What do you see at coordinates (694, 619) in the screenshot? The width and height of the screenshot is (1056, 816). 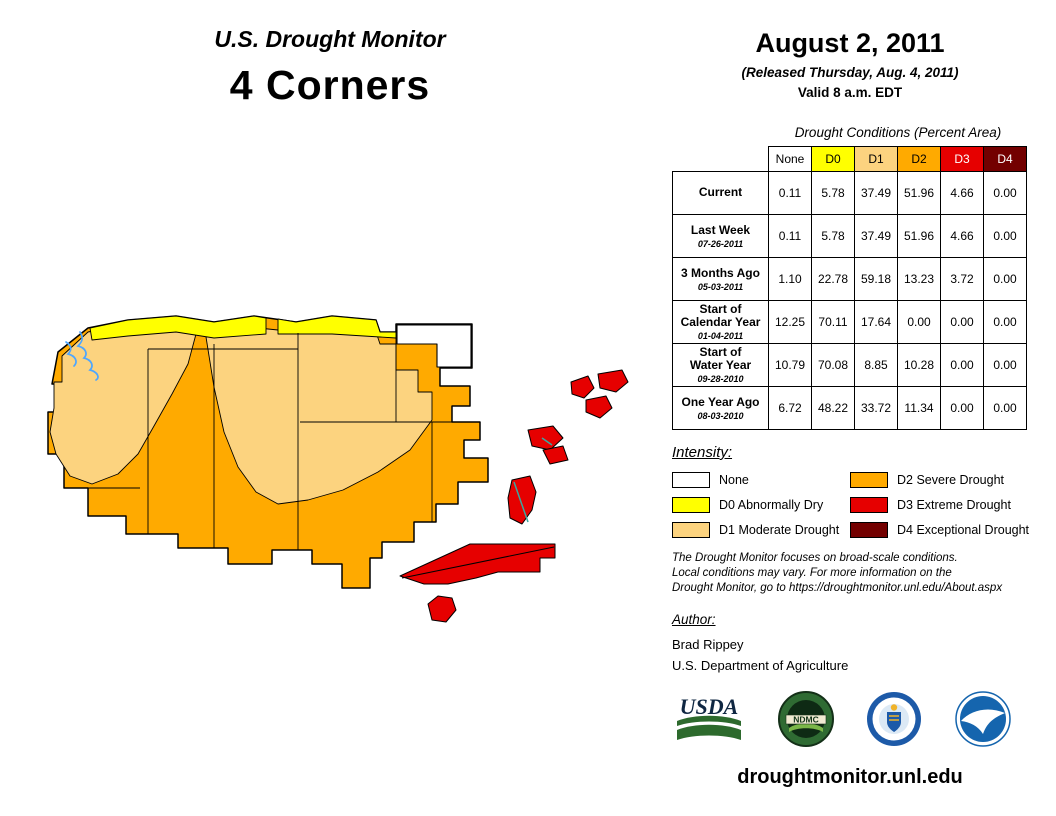 I see `author-heading: Author:` at bounding box center [694, 619].